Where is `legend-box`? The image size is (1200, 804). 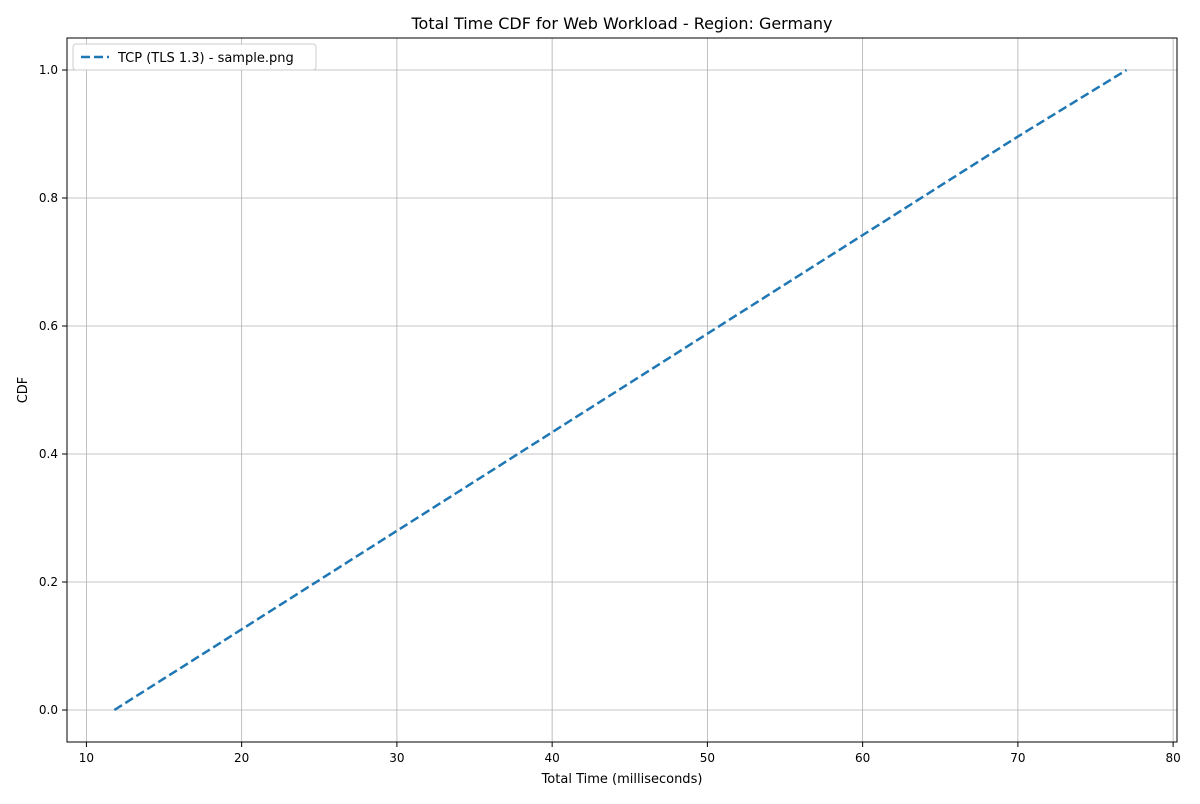
legend-box is located at coordinates (194, 57).